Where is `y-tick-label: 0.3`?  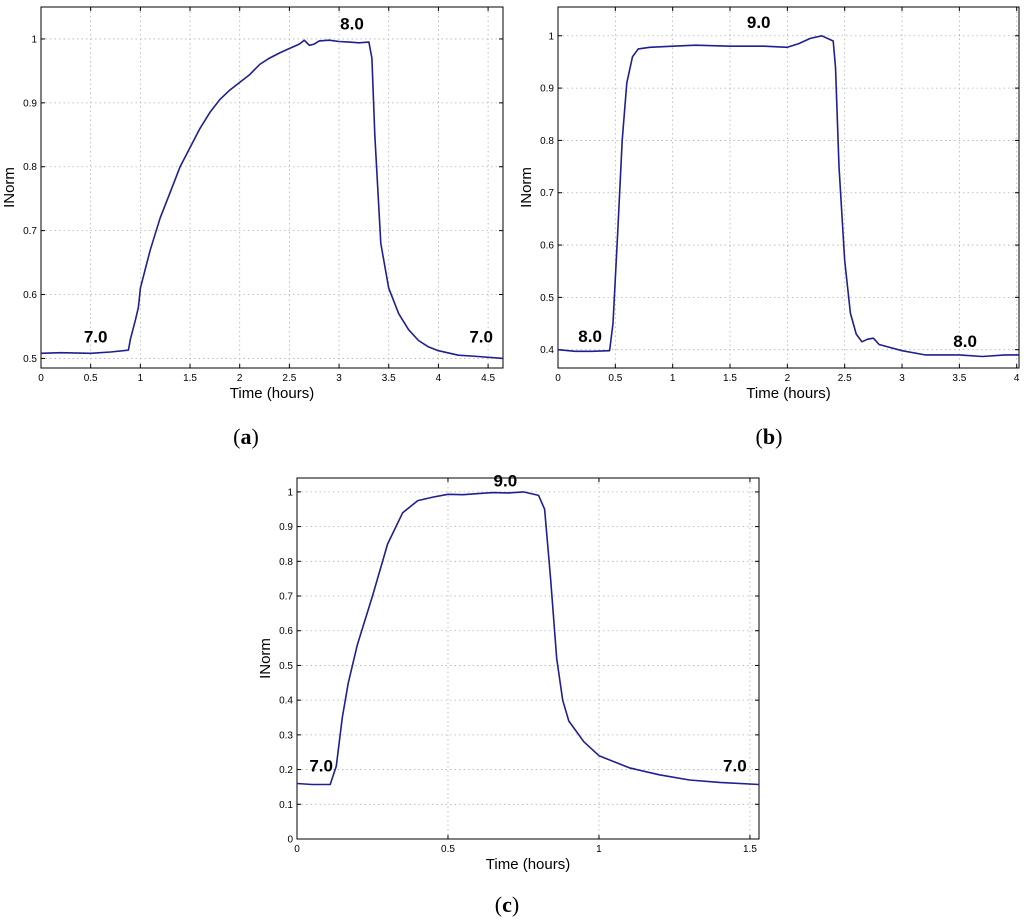
y-tick-label: 0.3 is located at coordinates (286, 735).